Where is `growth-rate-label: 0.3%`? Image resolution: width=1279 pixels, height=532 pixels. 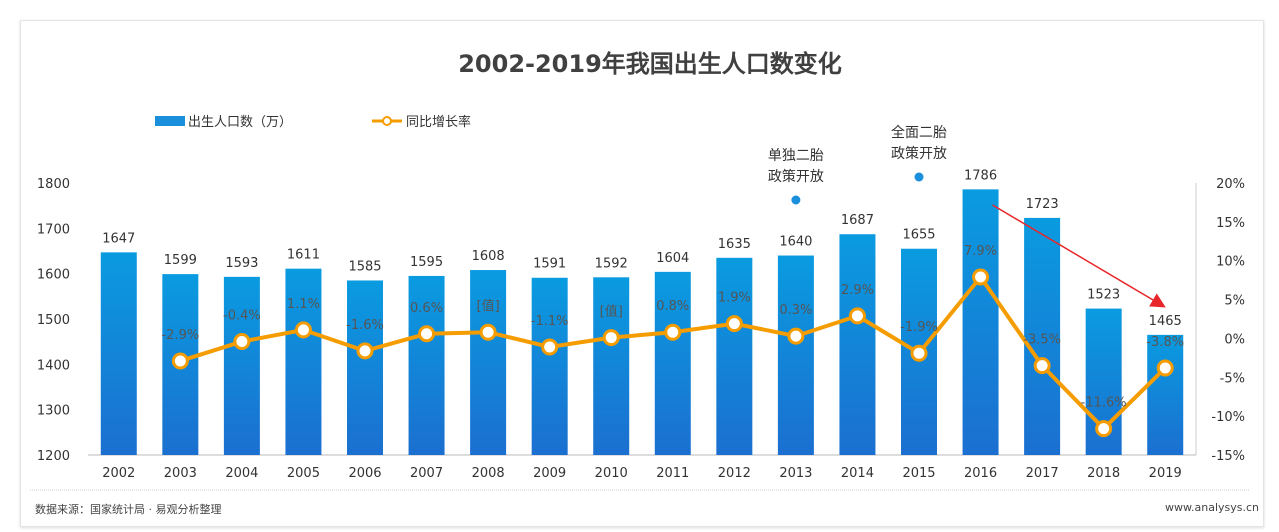 growth-rate-label: 0.3% is located at coordinates (795, 310).